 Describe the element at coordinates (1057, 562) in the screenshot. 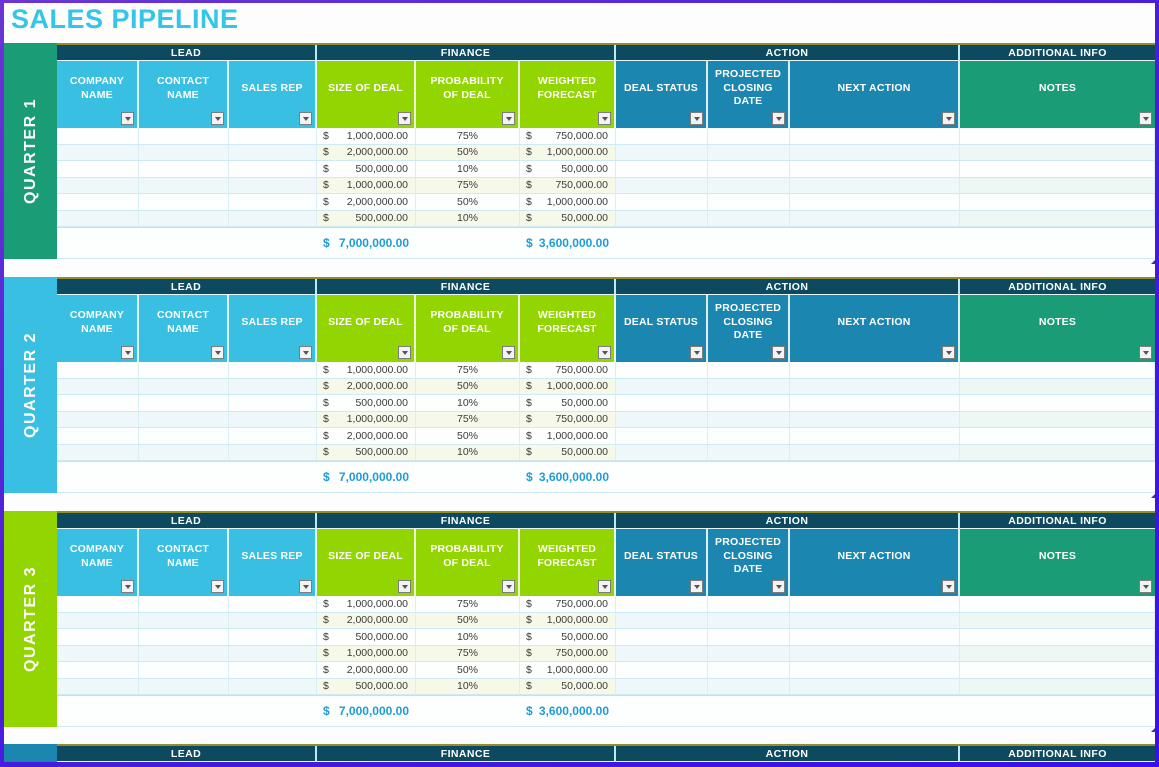

I see `column-header-notes: NOTES` at that location.